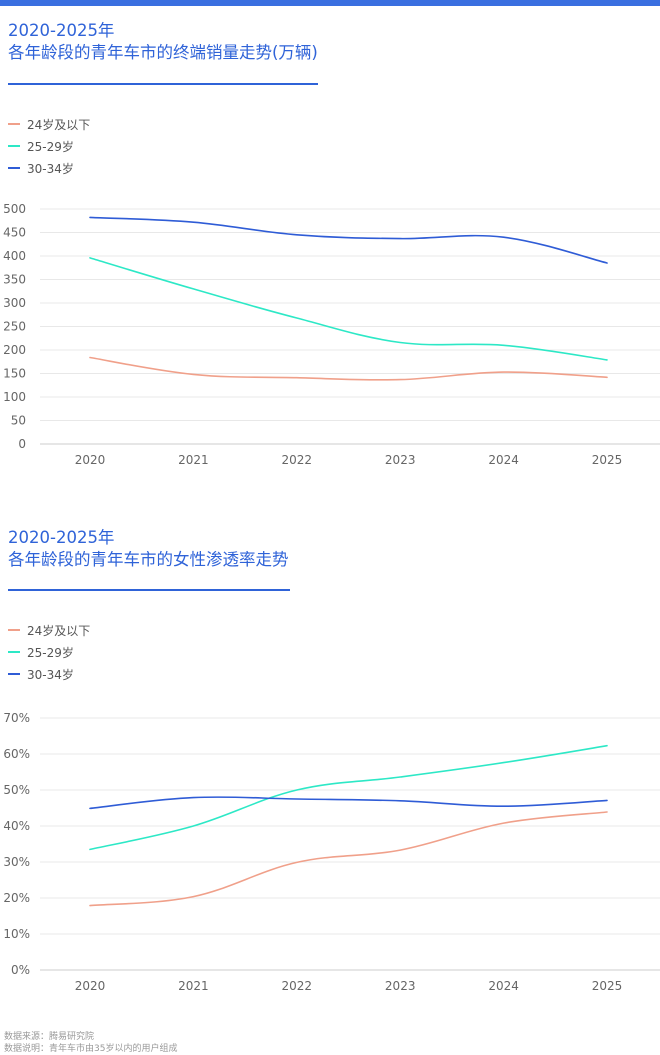 The image size is (660, 1055). I want to click on y-tick-label: 40%, so click(16, 826).